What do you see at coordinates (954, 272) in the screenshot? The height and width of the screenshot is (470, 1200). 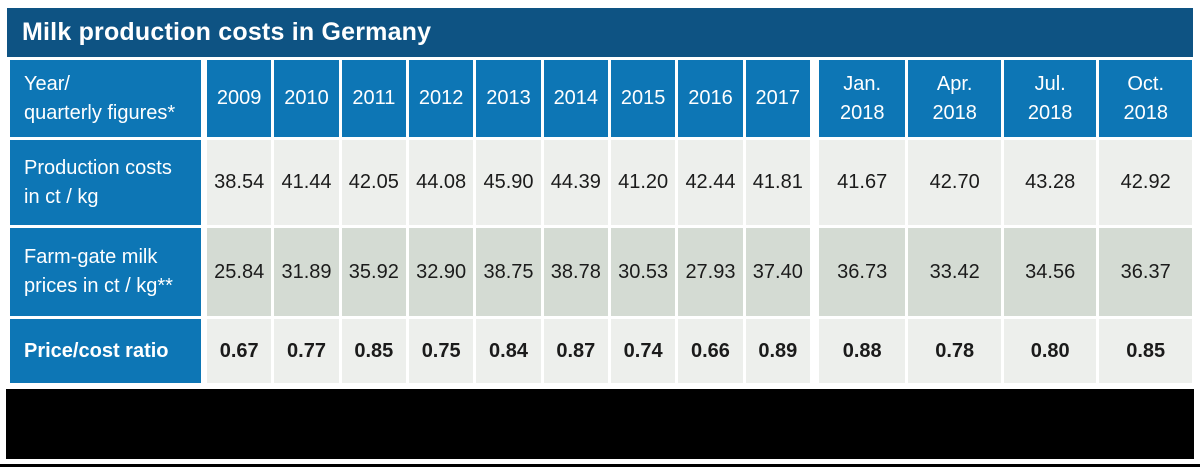 I see `cell-value: 33.42` at bounding box center [954, 272].